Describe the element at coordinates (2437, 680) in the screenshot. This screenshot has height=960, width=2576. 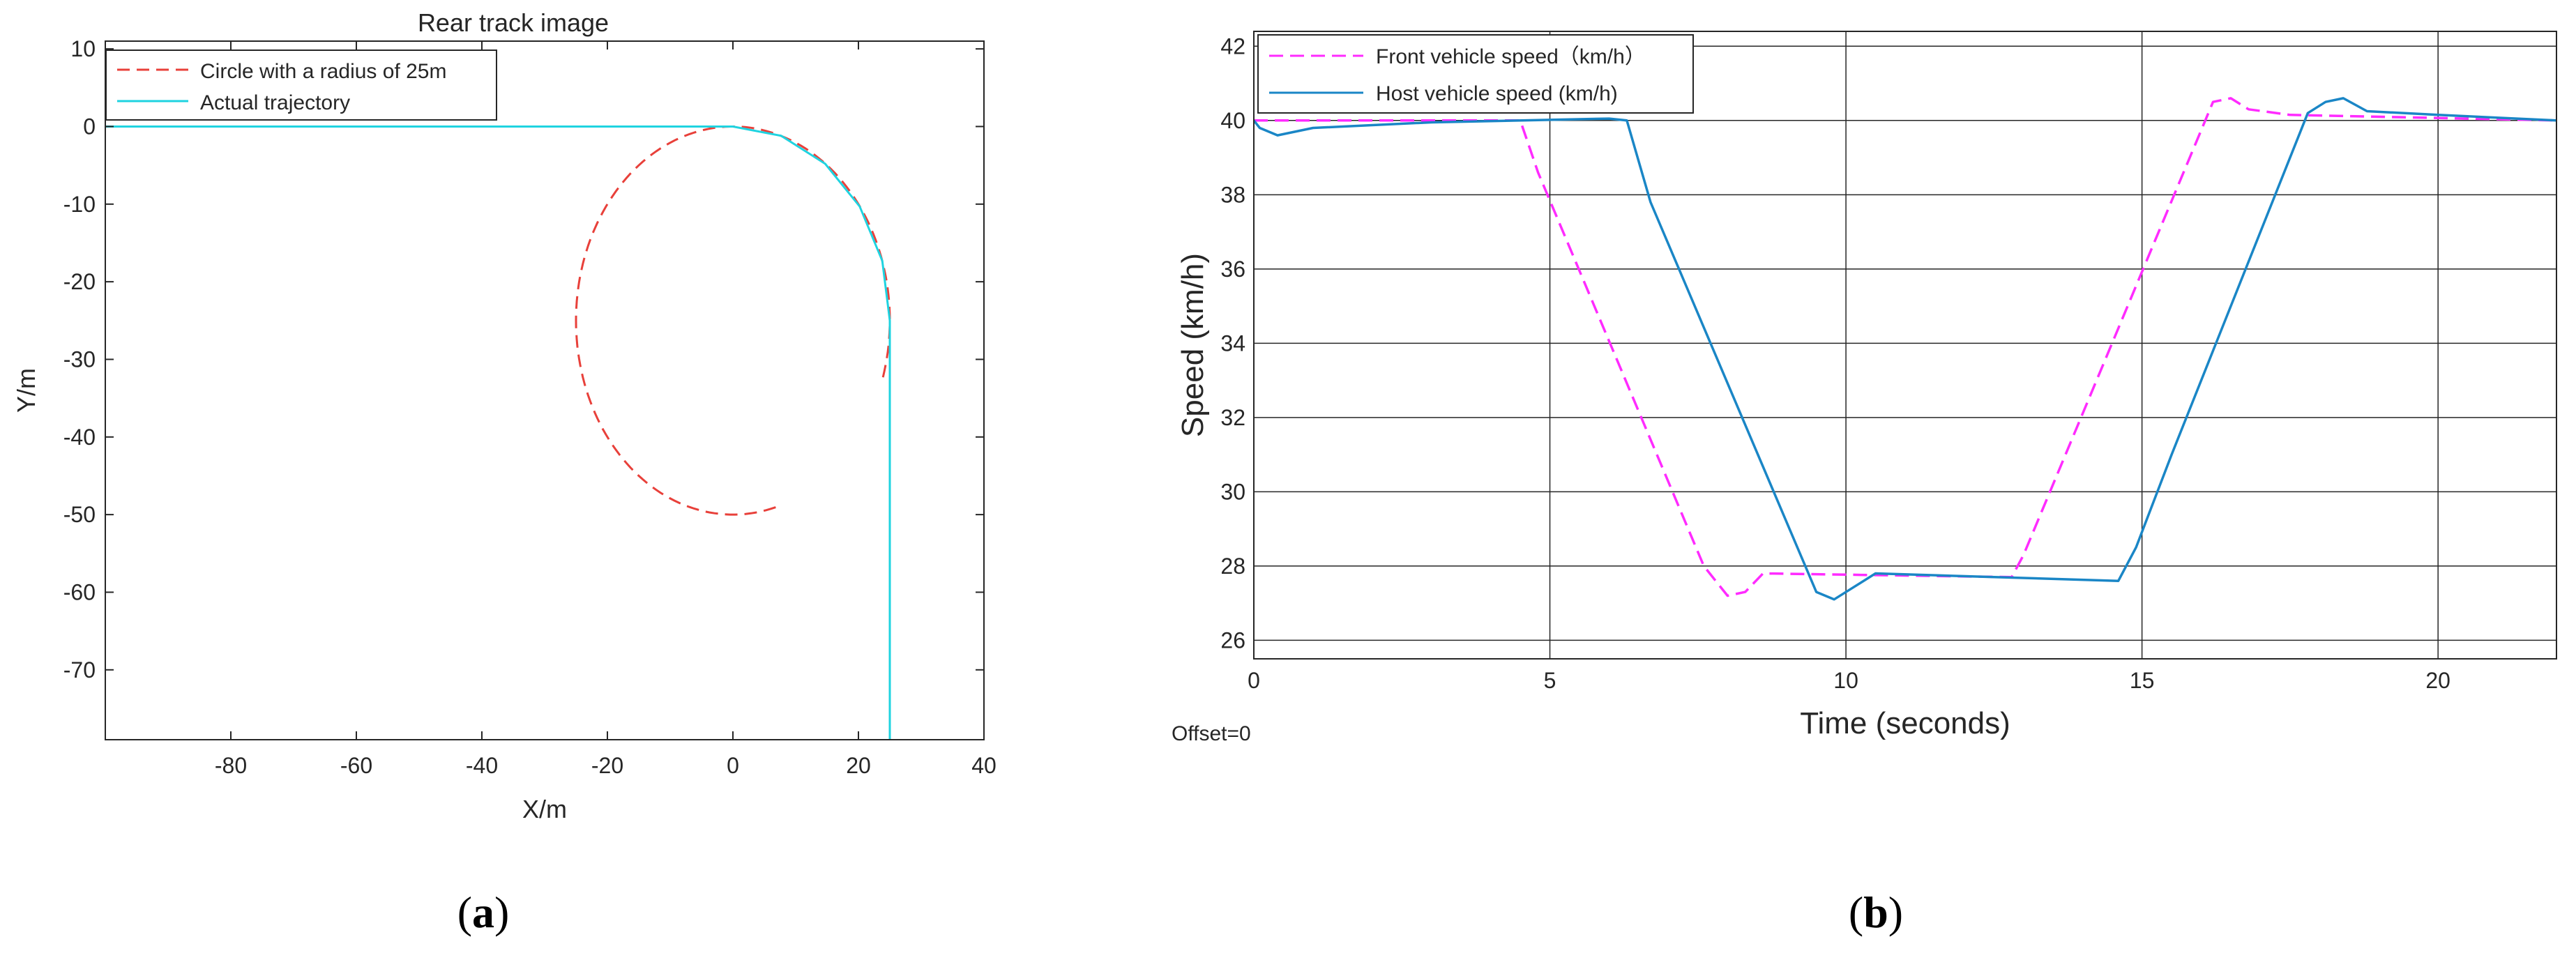
I see `chart-b-xtick-label: 20` at that location.